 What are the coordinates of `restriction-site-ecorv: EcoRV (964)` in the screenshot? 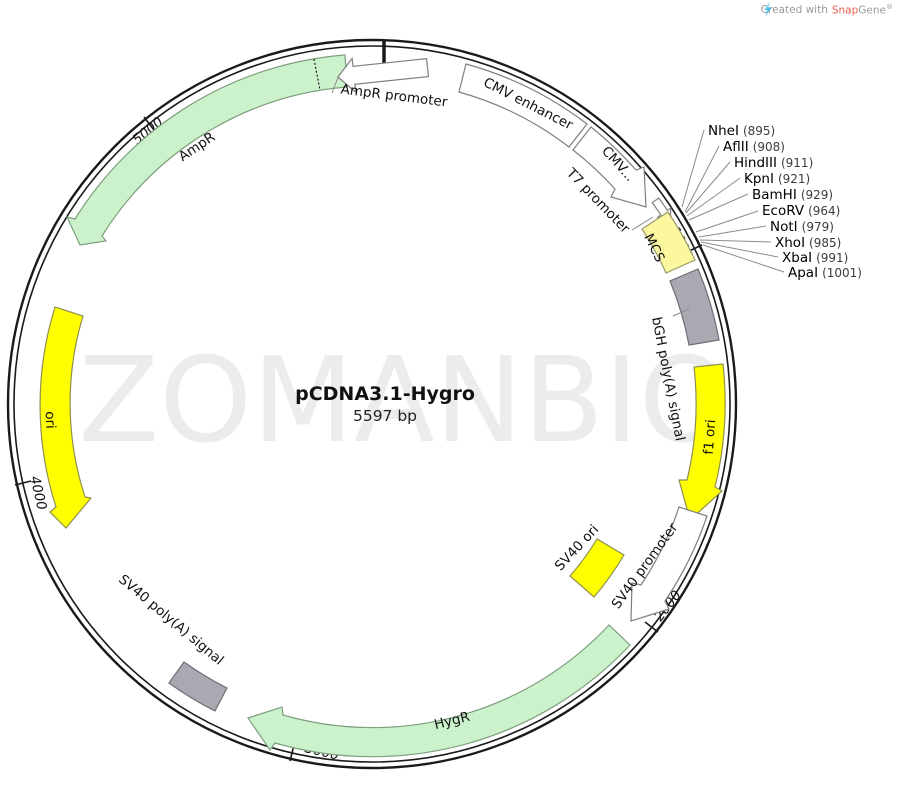 It's located at (801, 211).